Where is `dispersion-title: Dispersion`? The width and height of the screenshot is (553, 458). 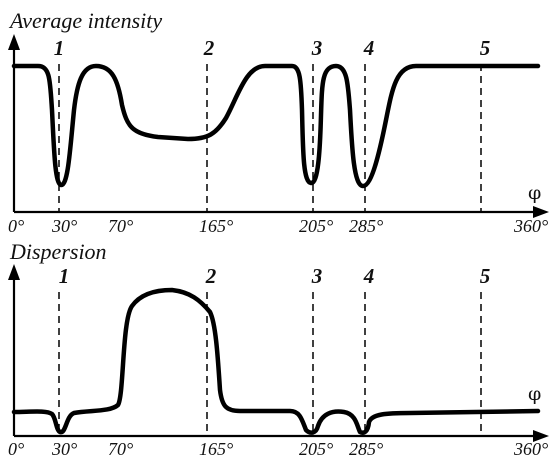 dispersion-title: Dispersion is located at coordinates (58, 251).